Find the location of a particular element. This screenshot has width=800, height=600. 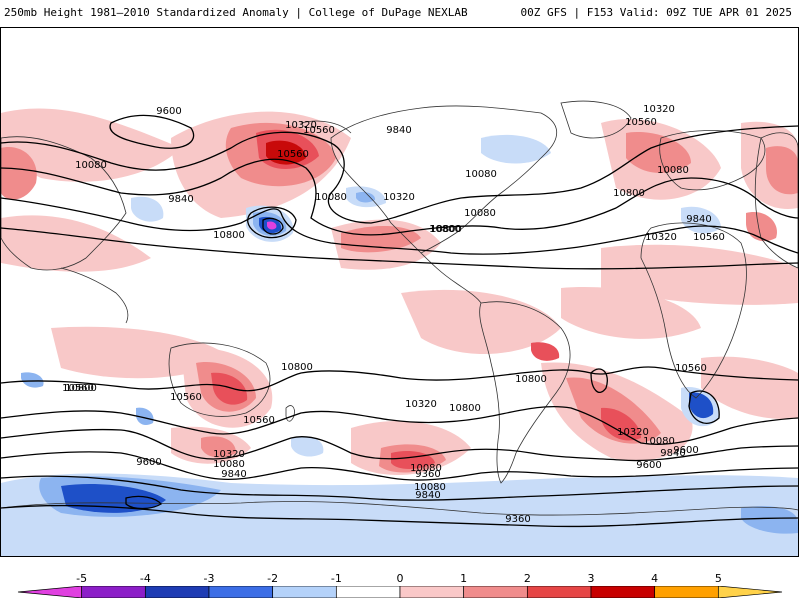

coastline-southeast-asia is located at coordinates (94, 295).